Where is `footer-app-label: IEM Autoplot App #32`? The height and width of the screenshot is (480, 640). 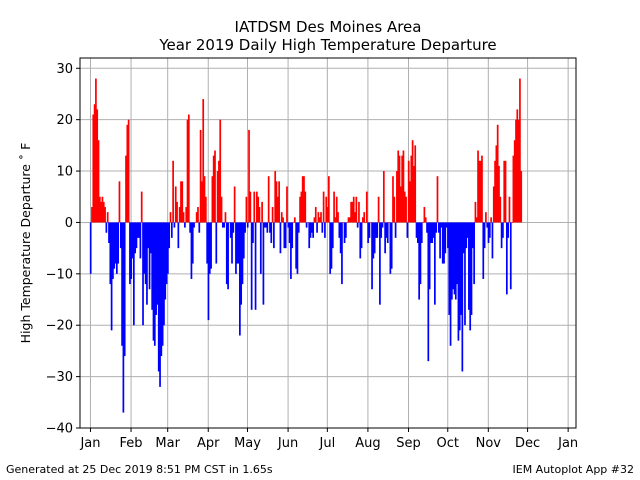
footer-app-label: IEM Autoplot App #32 is located at coordinates (573, 469).